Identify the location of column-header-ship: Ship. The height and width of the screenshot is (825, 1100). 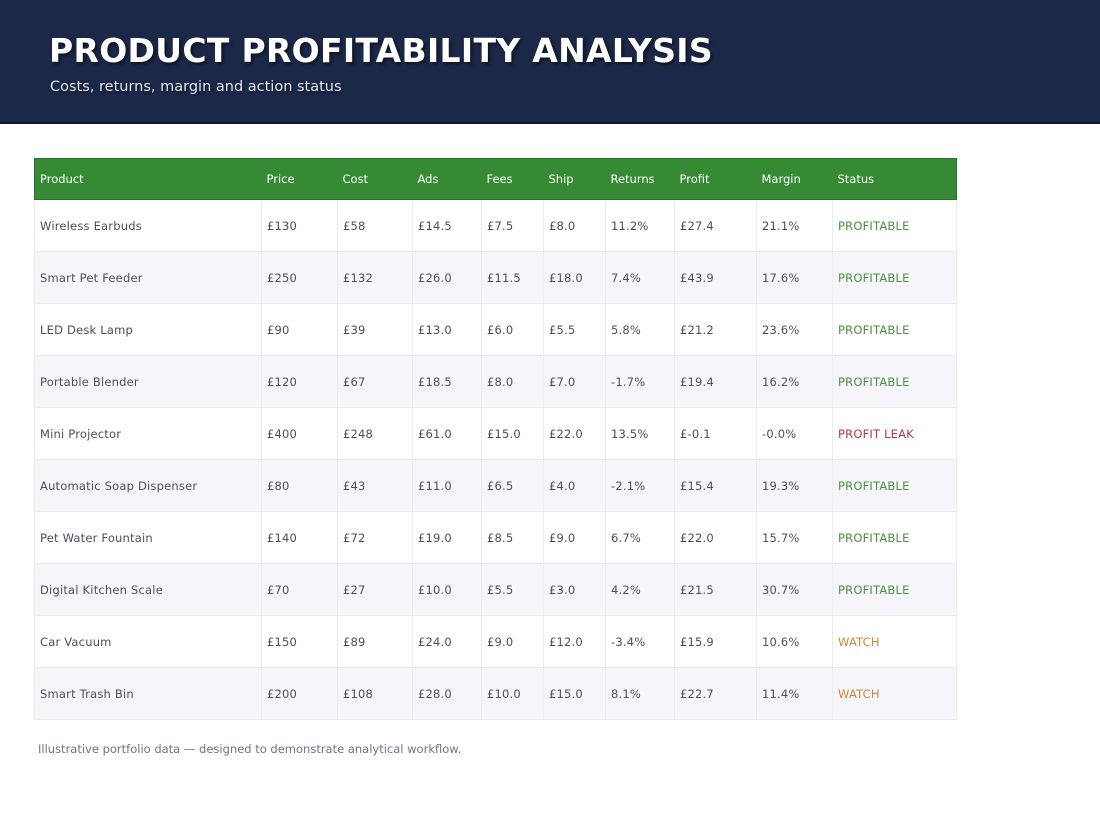
(574, 179).